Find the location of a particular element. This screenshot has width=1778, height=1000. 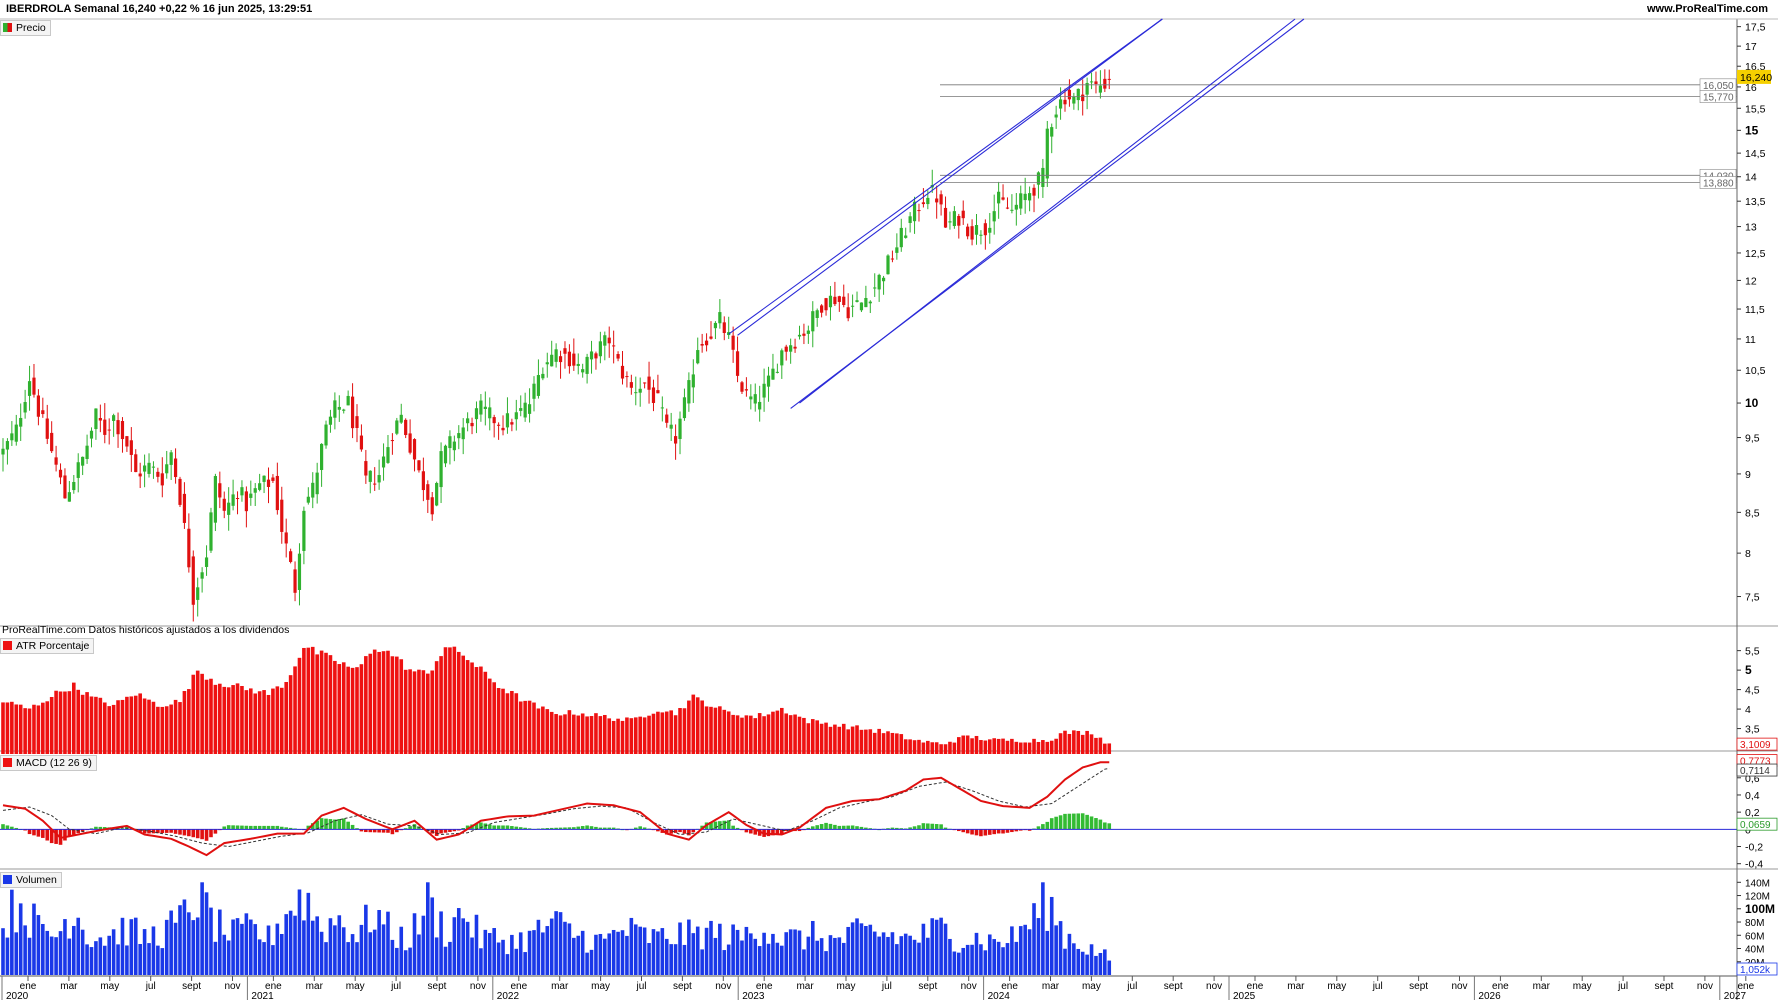

x-year-label: 2025 is located at coordinates (1244, 995).